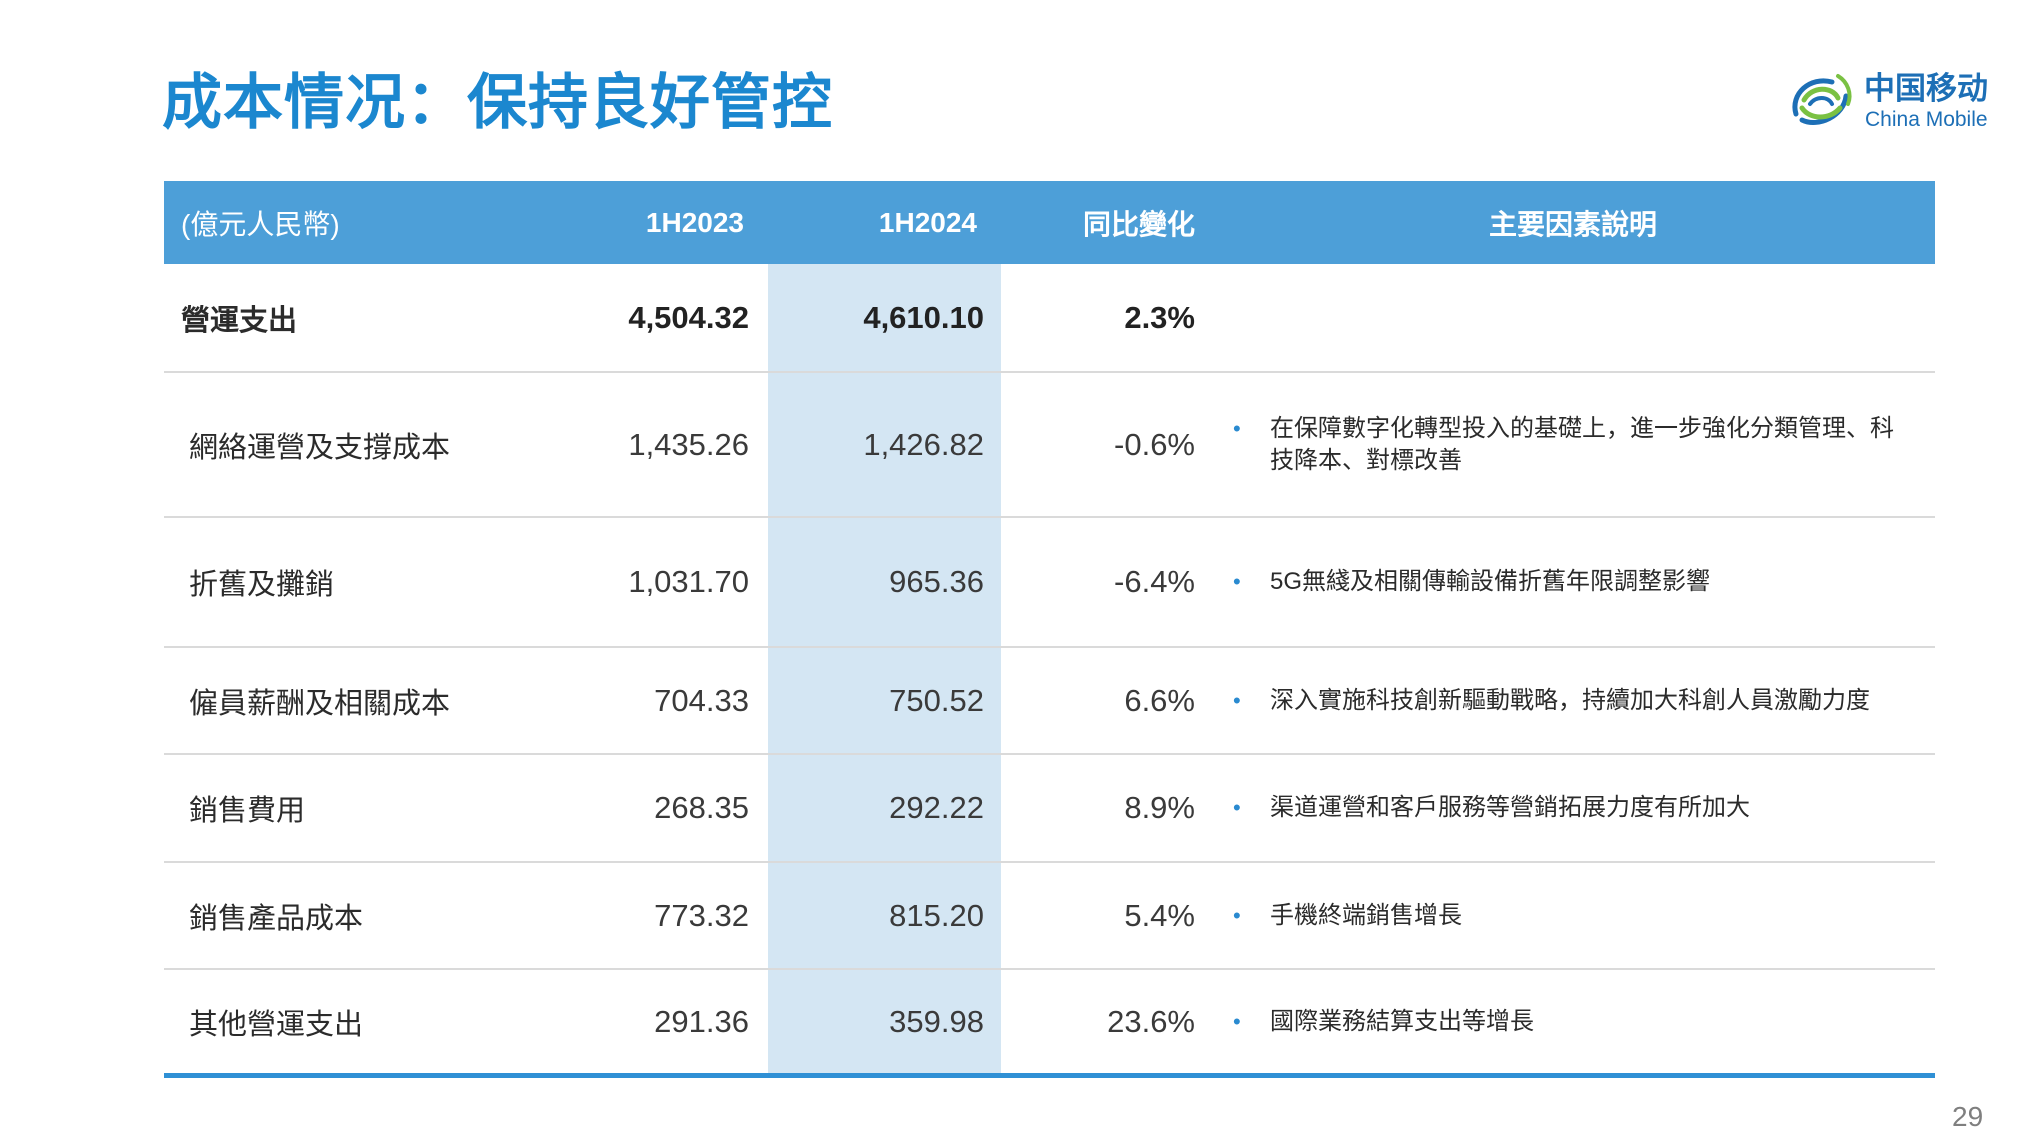 The height and width of the screenshot is (1146, 2038). What do you see at coordinates (320, 447) in the screenshot?
I see `row-item: 網絡運營及支撐成本` at bounding box center [320, 447].